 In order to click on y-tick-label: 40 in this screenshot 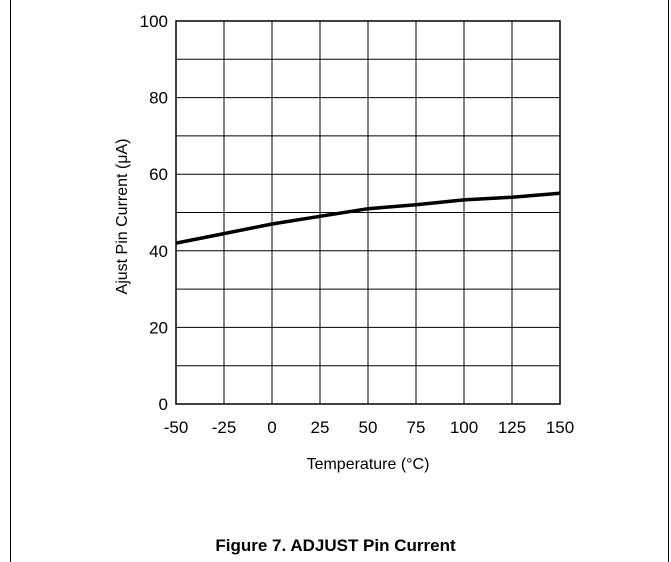, I will do `click(158, 251)`.